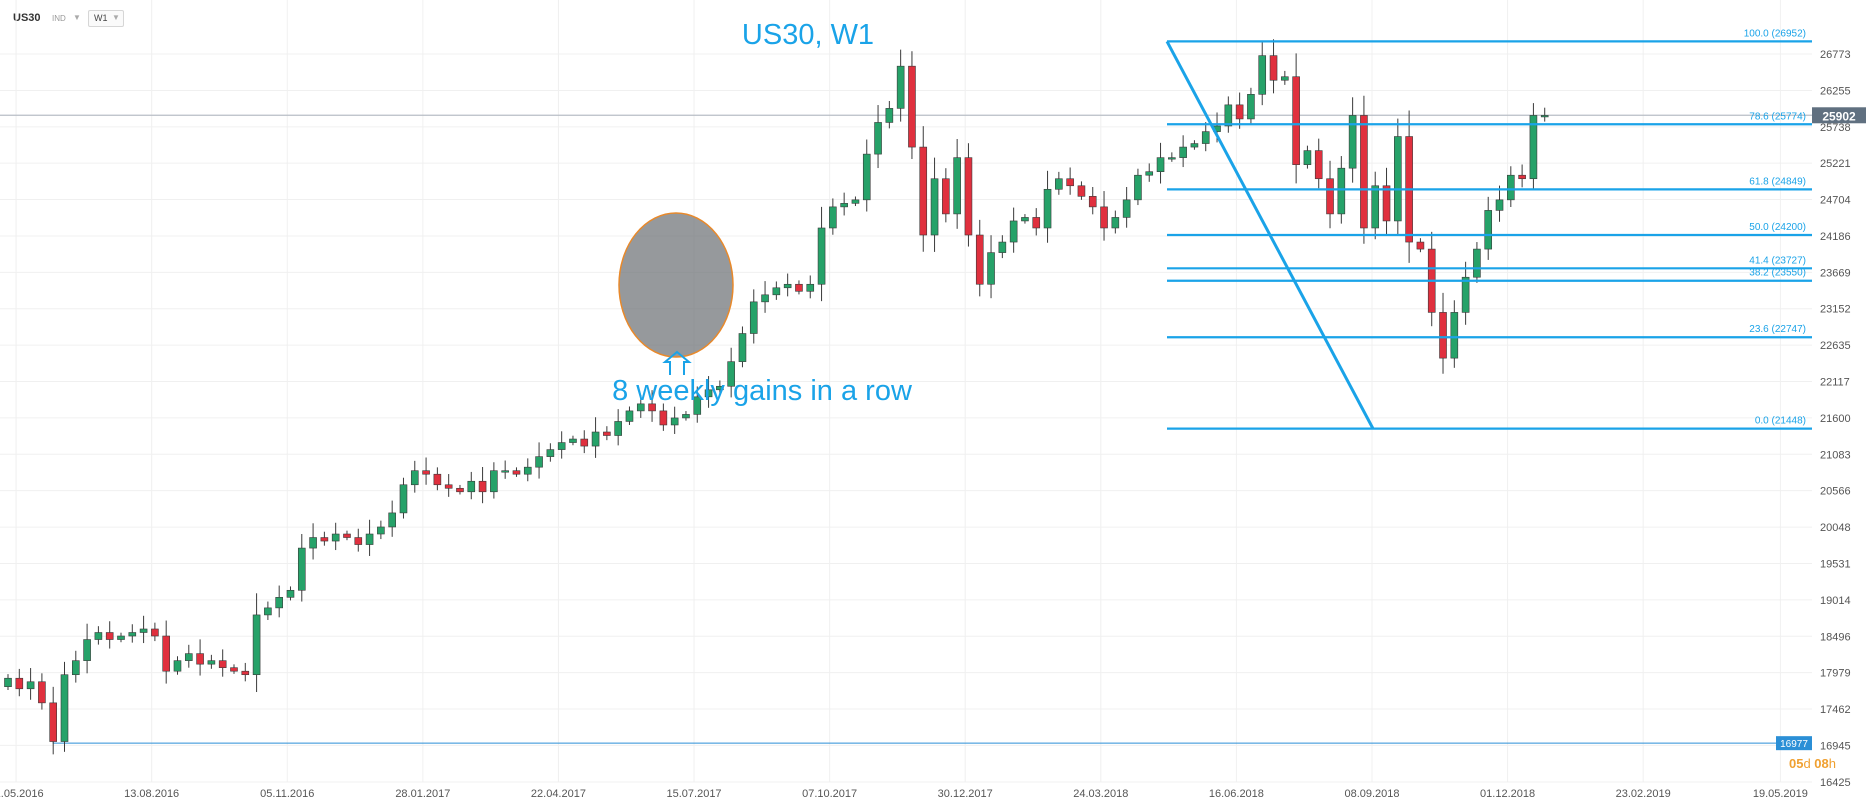  What do you see at coordinates (151, 794) in the screenshot?
I see `x-tick-label: 13.08.2016` at bounding box center [151, 794].